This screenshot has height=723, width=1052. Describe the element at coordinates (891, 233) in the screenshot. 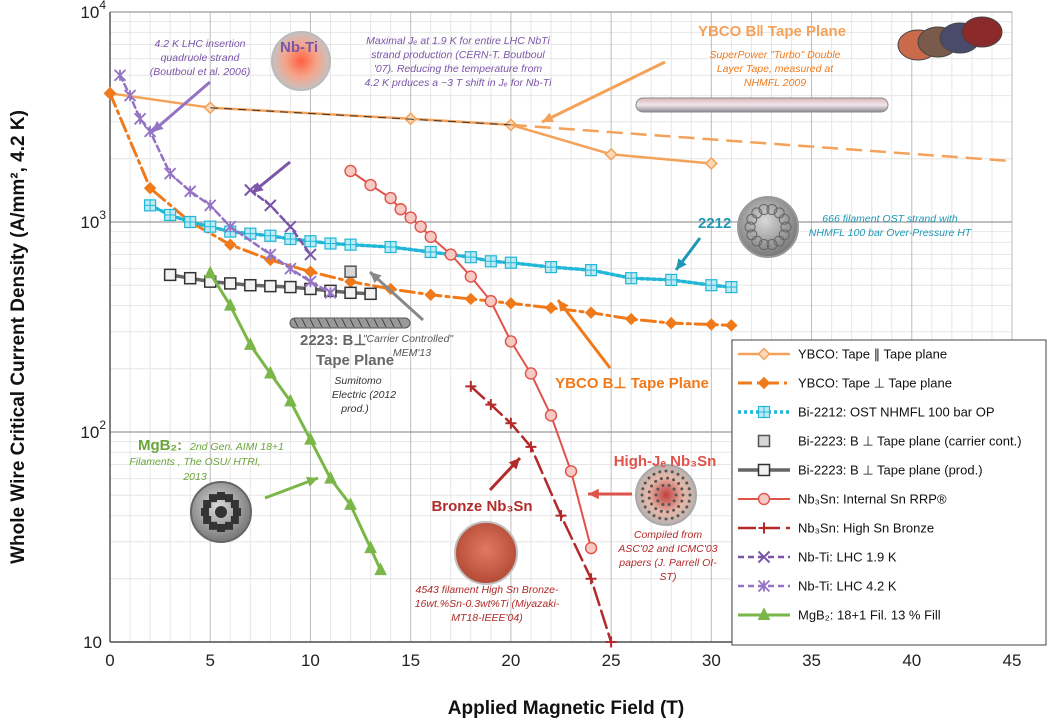

I see `bi2212-note-line: NHMFL 100 bar Over-Pressure HT` at that location.